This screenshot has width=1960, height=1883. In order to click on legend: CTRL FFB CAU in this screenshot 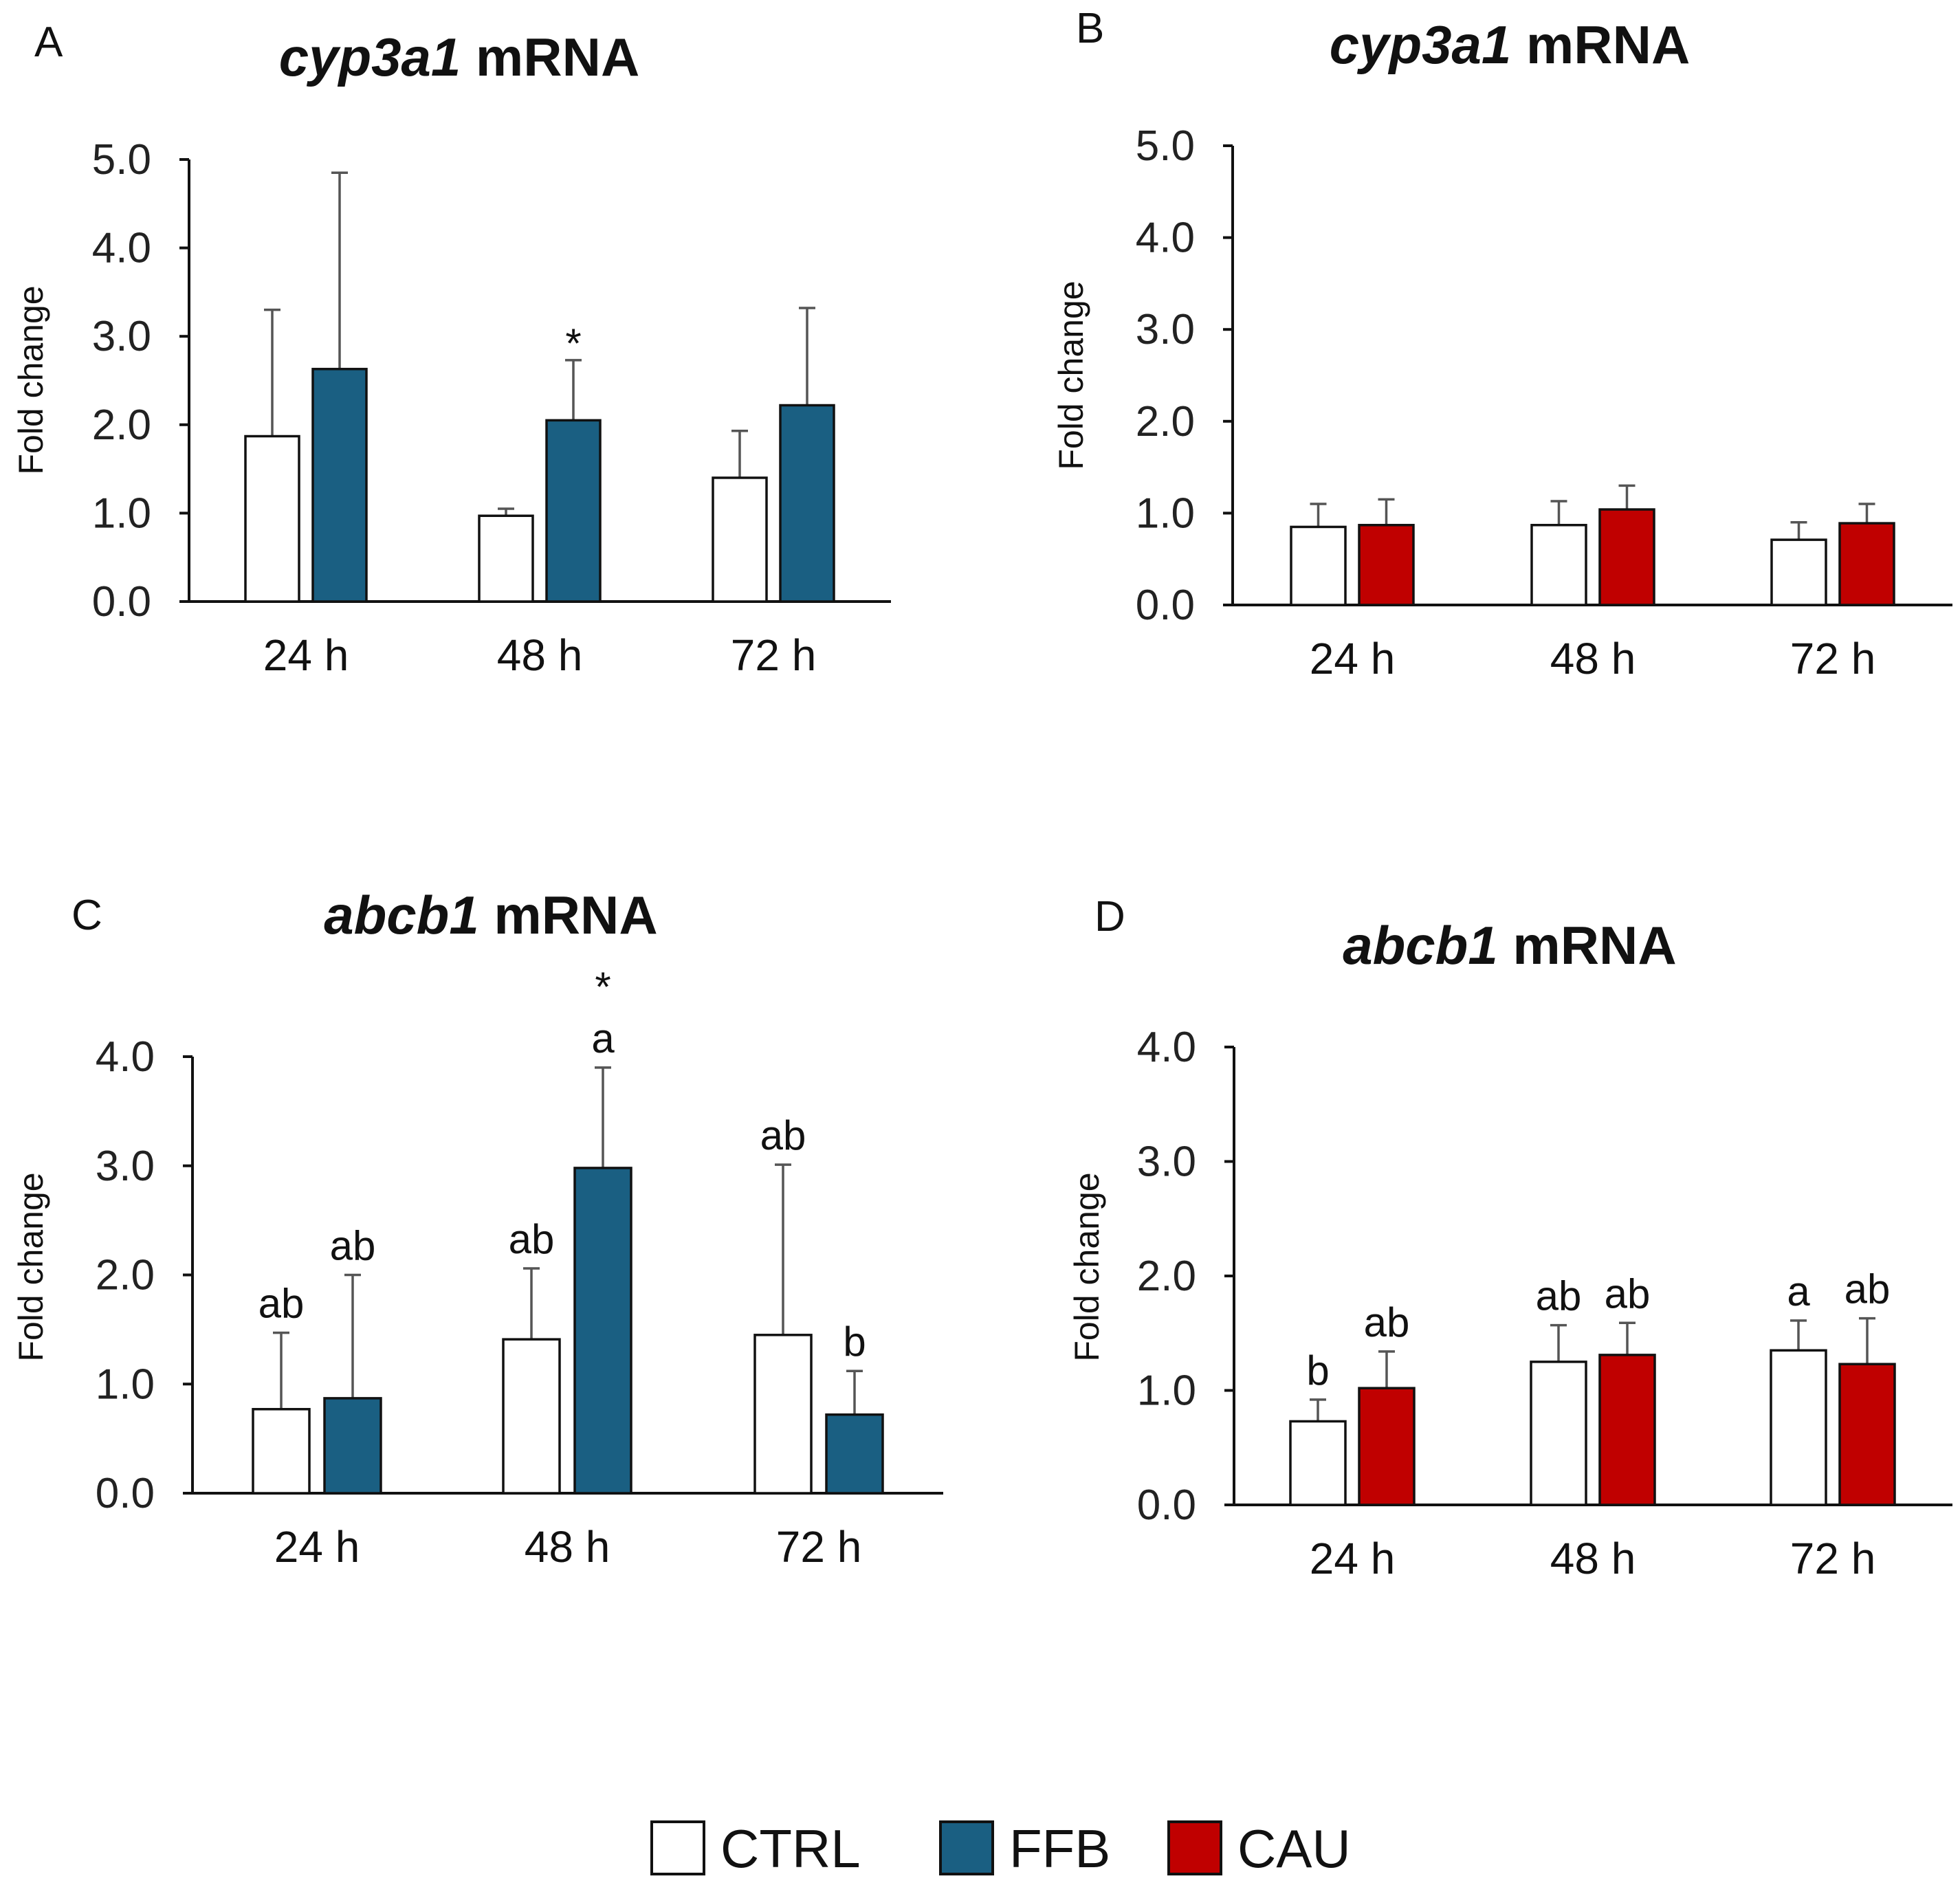, I will do `click(1001, 1849)`.